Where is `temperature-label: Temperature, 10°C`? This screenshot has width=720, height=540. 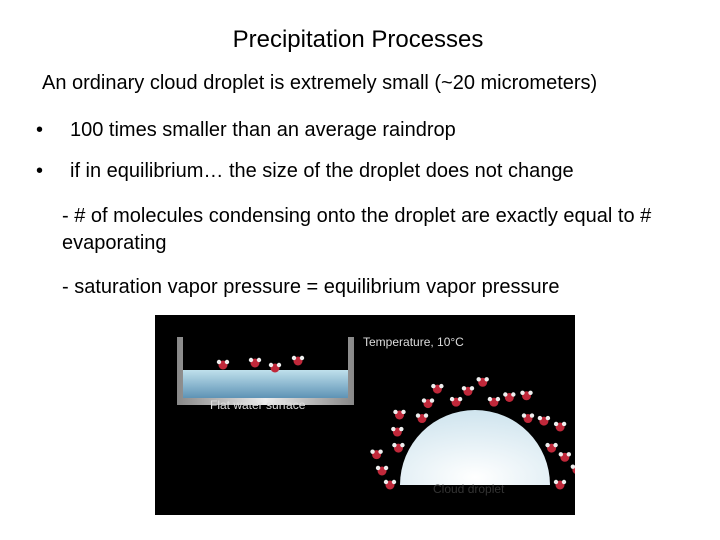 temperature-label: Temperature, 10°C is located at coordinates (413, 342).